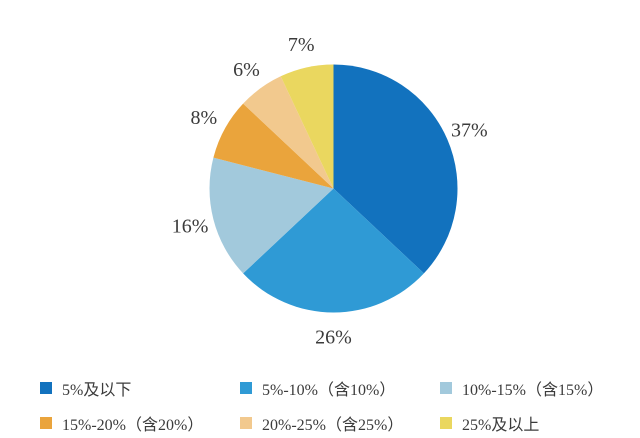  I want to click on legend-item-2: 10%-15%（含15%）, so click(532, 388).